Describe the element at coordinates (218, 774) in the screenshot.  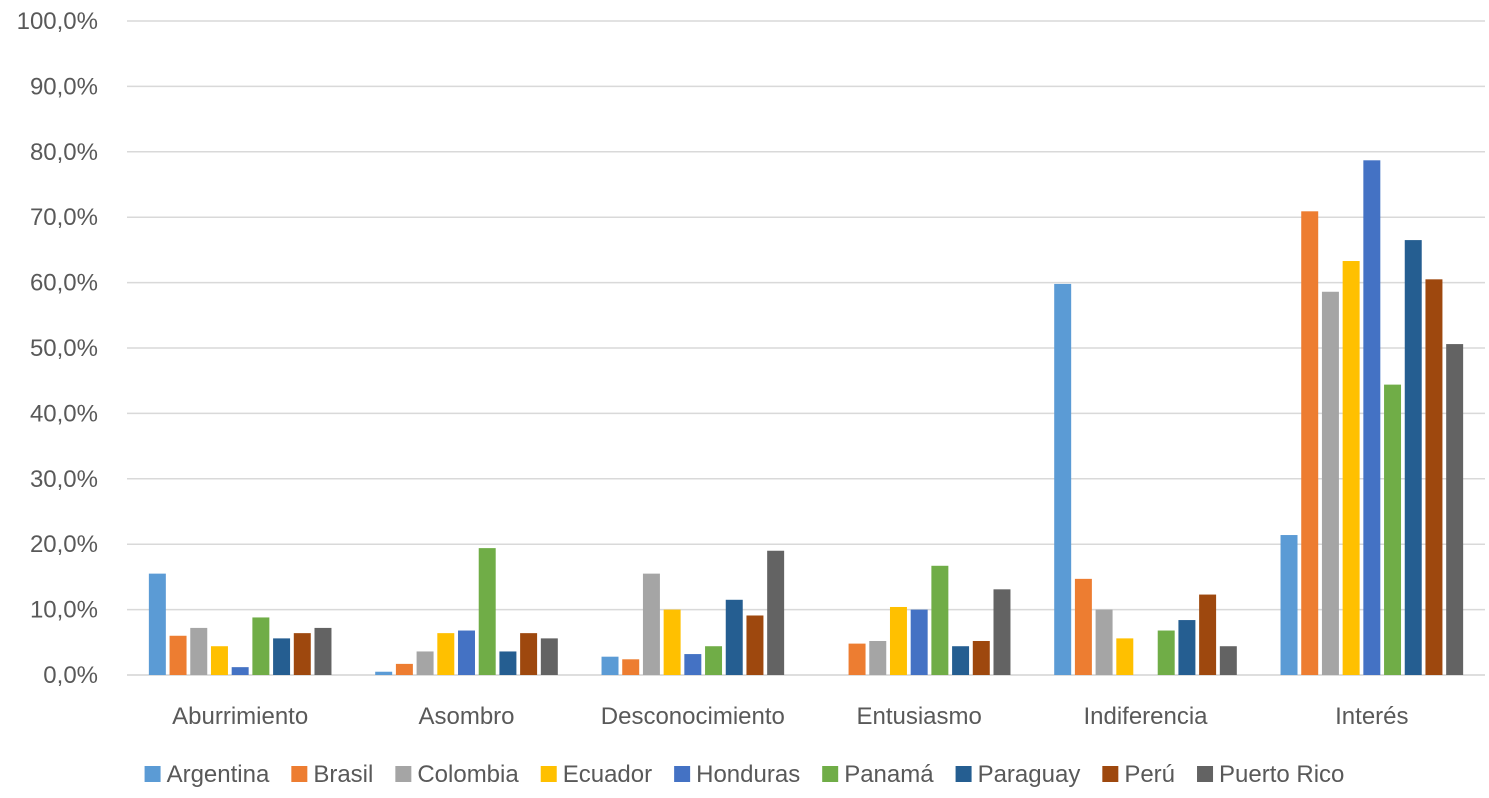
I see `legend-label: Argentina` at that location.